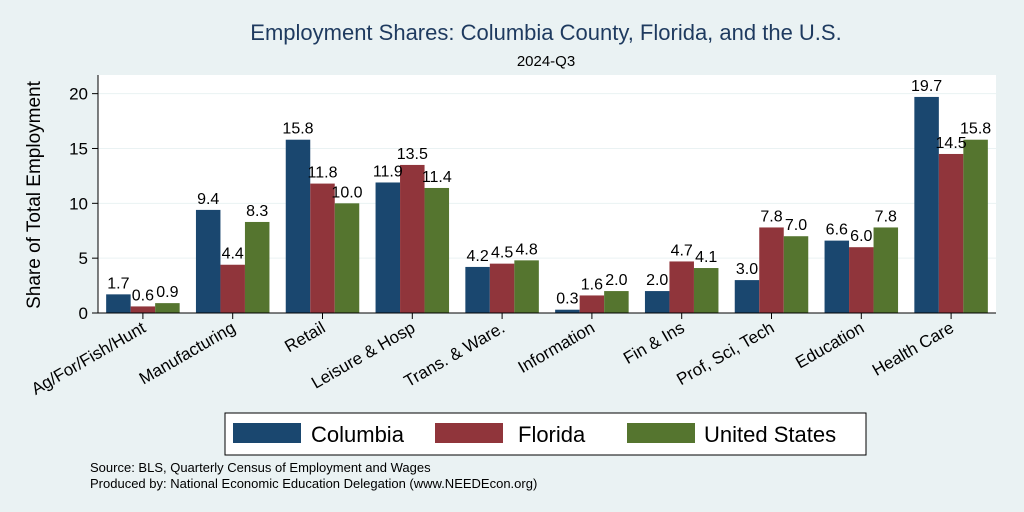 The width and height of the screenshot is (1024, 512). What do you see at coordinates (118, 283) in the screenshot?
I see `data-label-columbia-ag-for-fish-hunt: 1.7` at bounding box center [118, 283].